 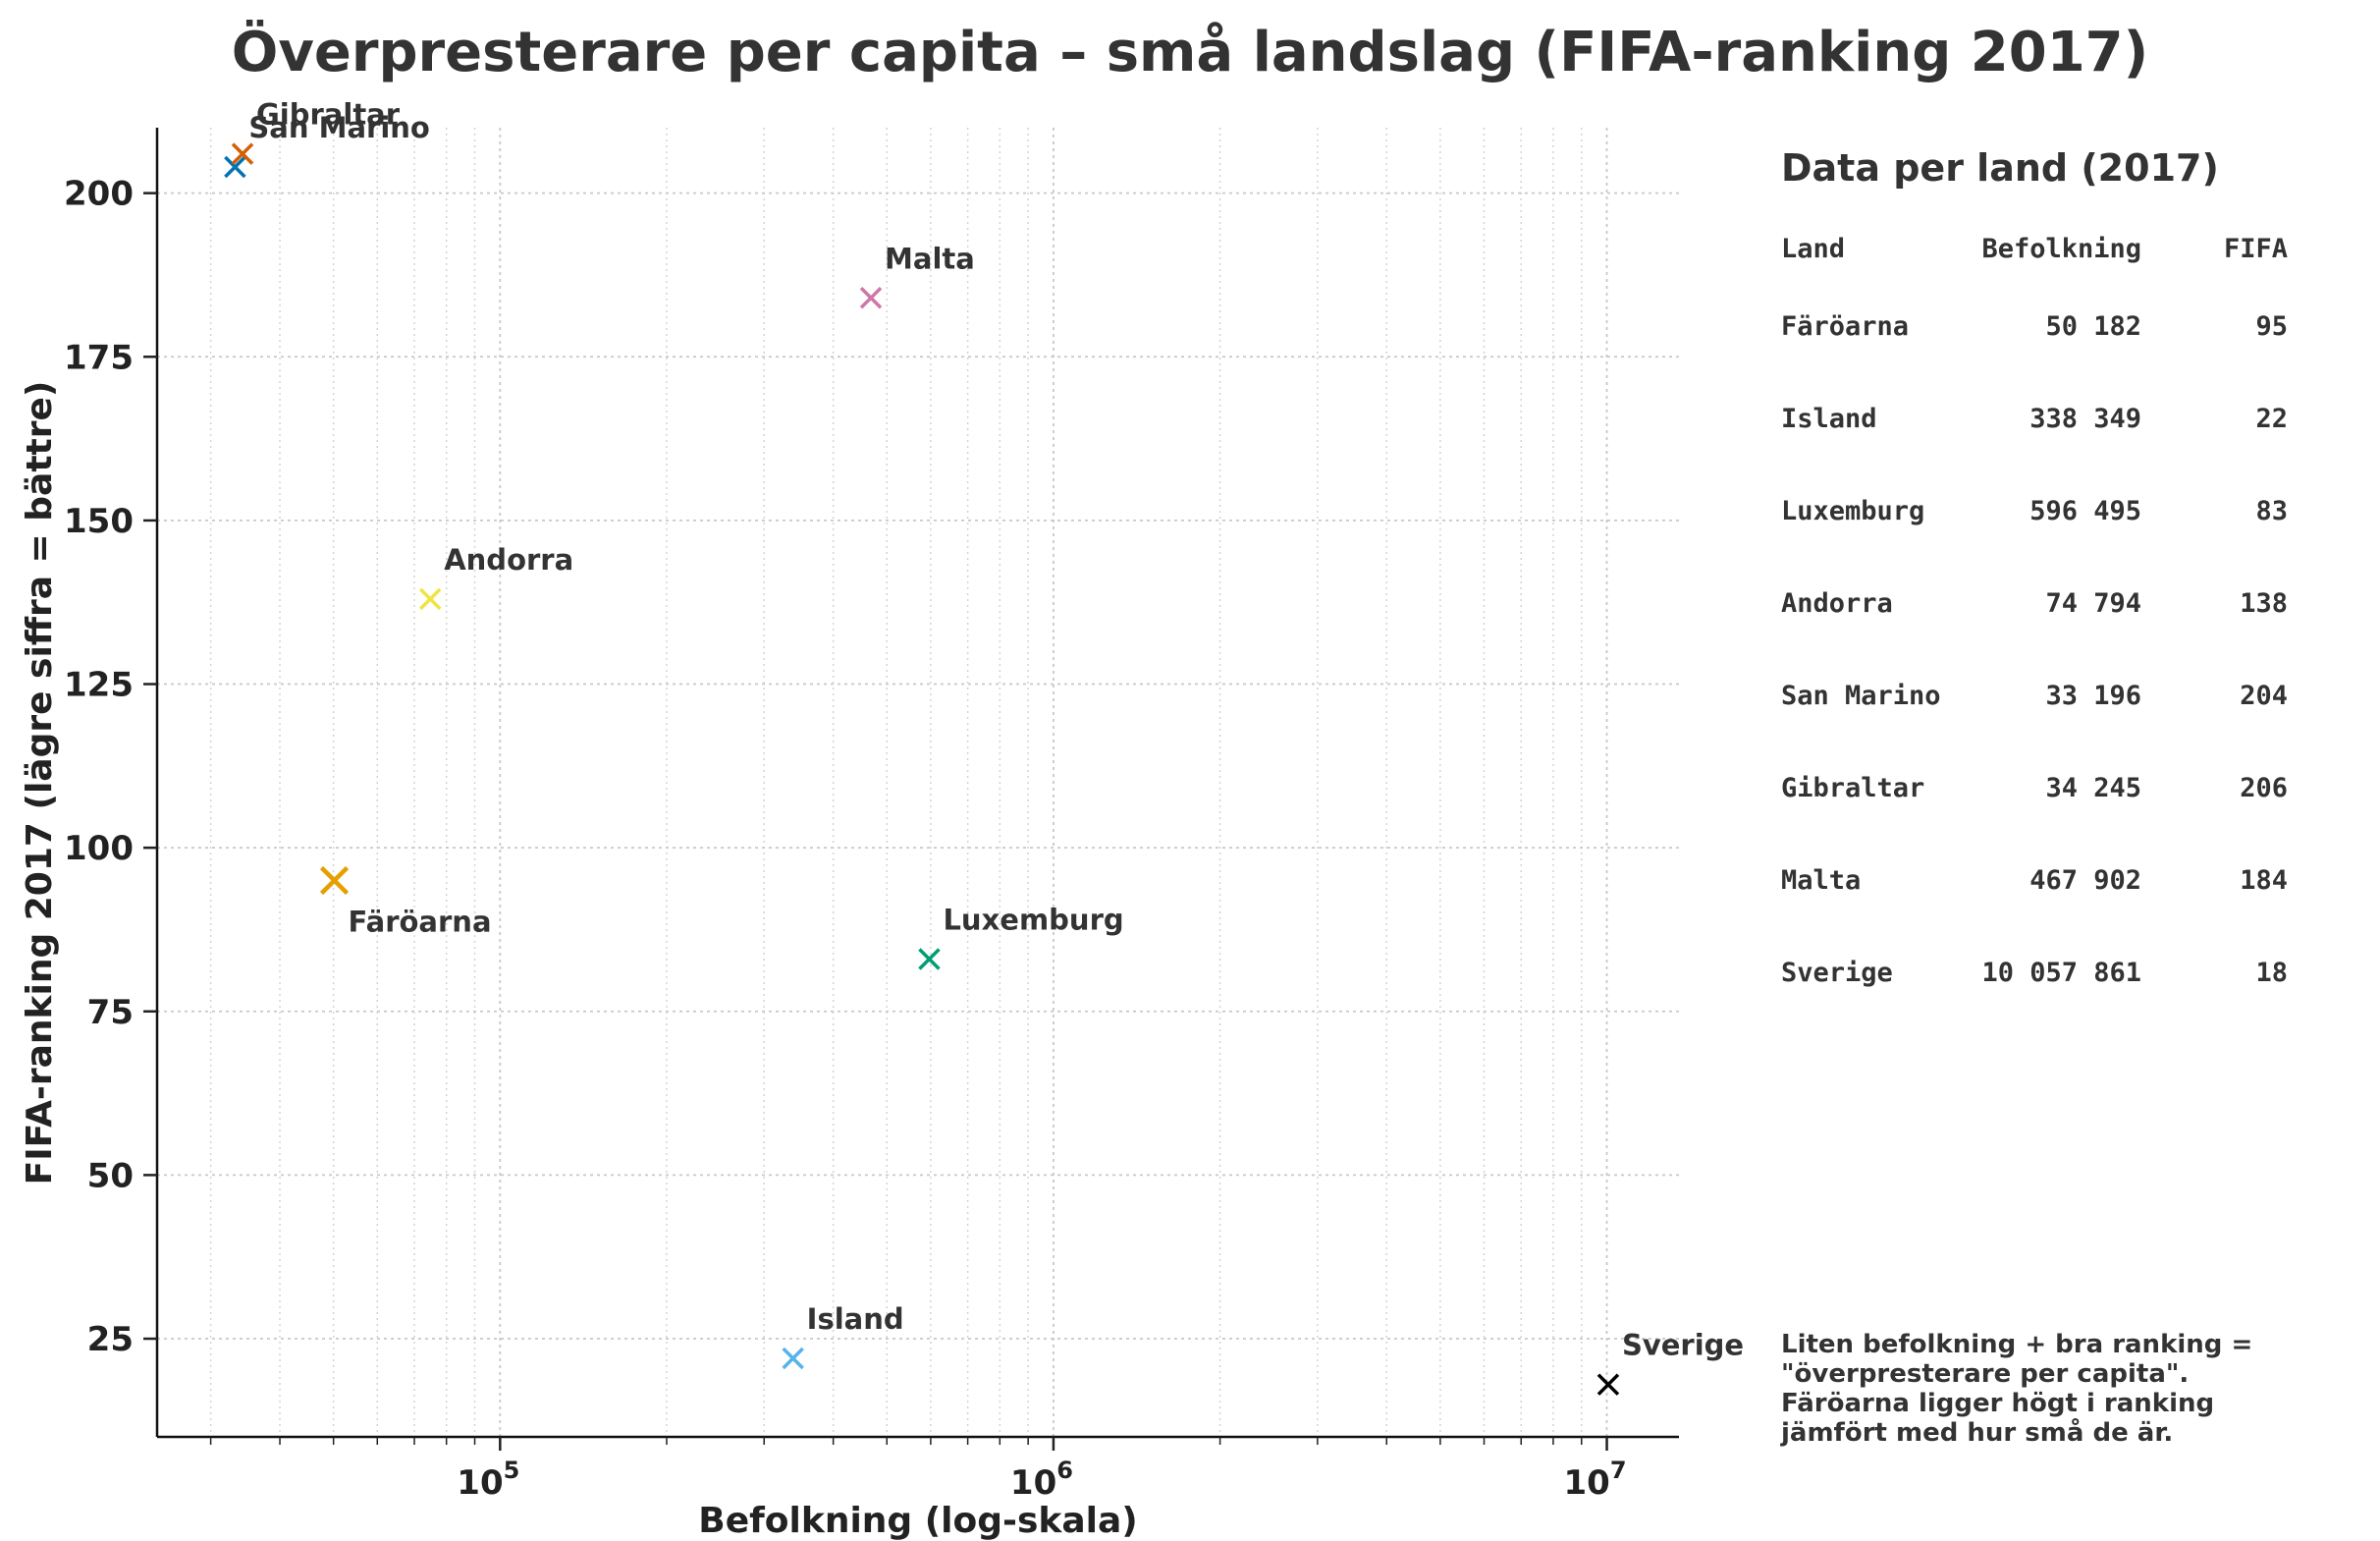 I want to click on table-header-population: Befolkning, so click(x=2061, y=249).